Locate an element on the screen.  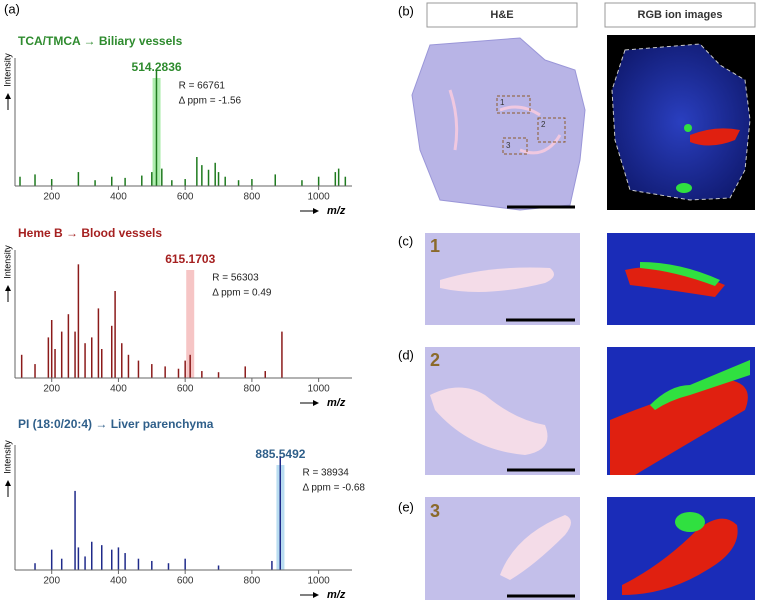
header: H&E is located at coordinates (501, 15).